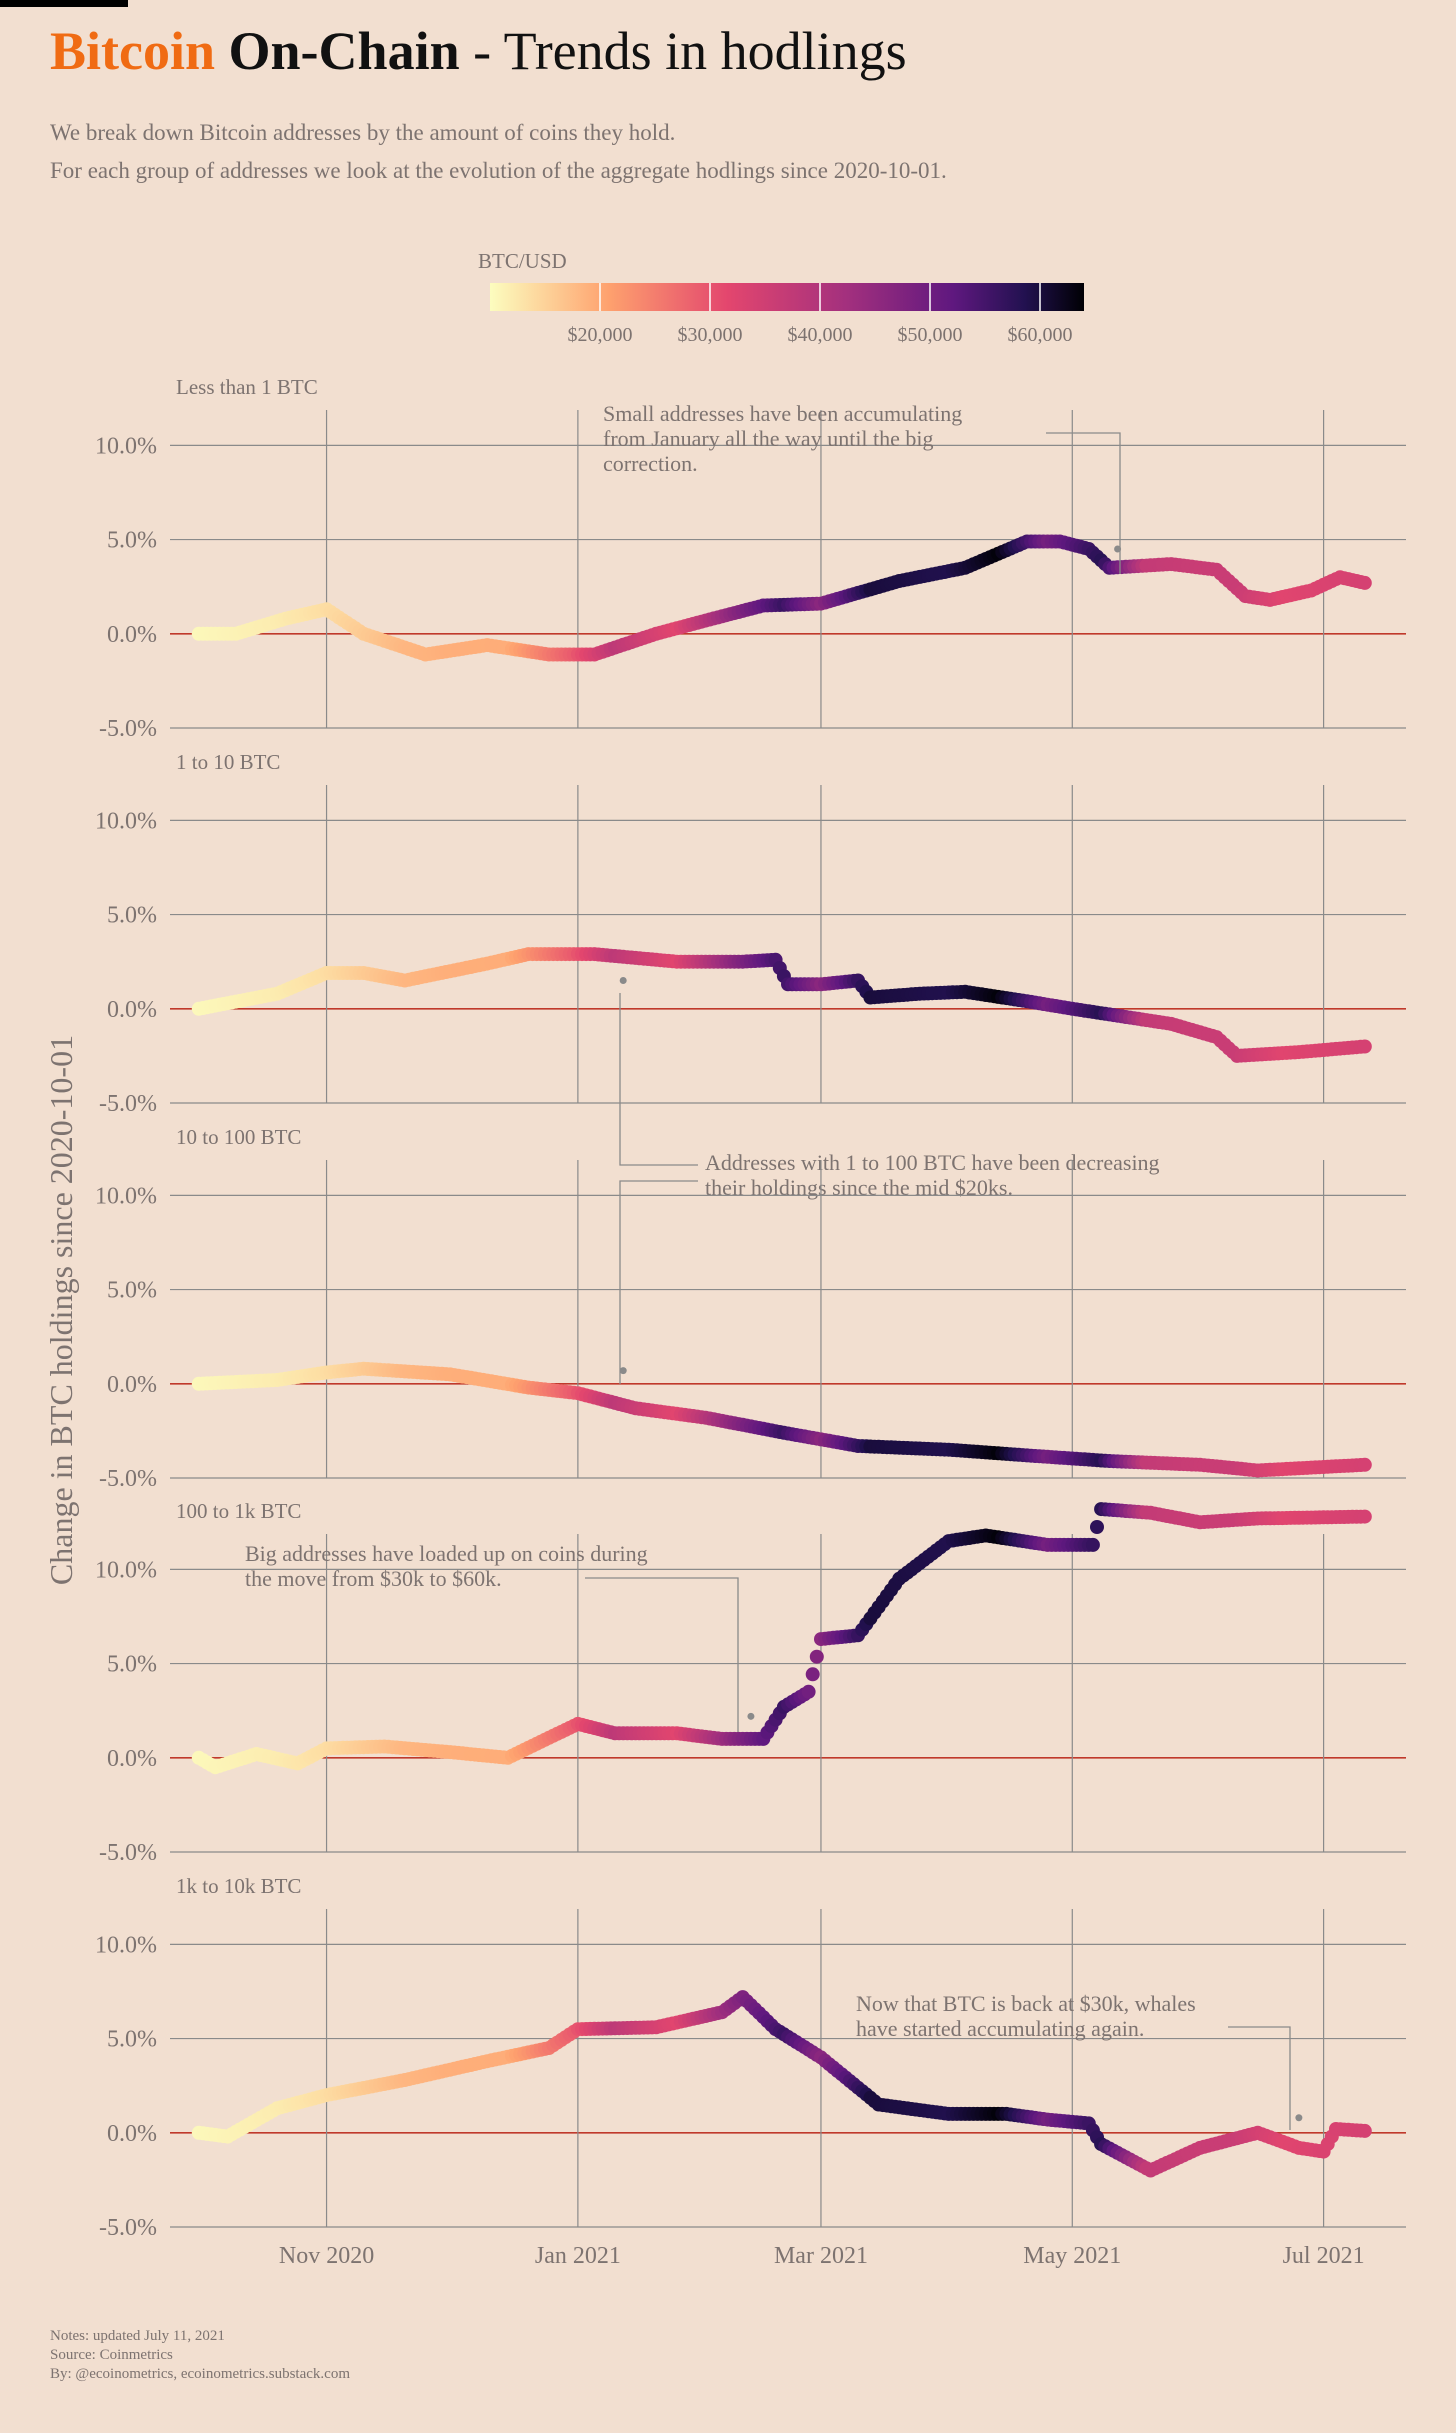  Describe the element at coordinates (137, 2336) in the screenshot. I see `footer-notes: Notes: updated July 11, 2021` at that location.